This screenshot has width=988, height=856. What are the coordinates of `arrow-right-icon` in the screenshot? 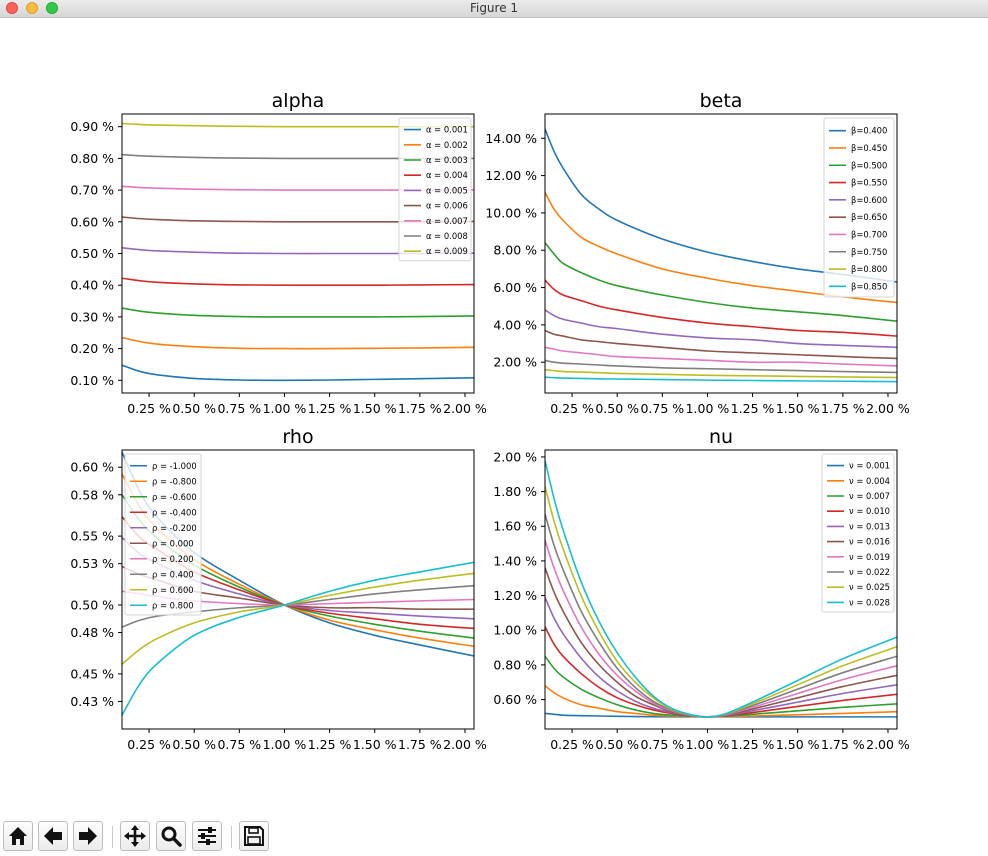 It's located at (88, 836).